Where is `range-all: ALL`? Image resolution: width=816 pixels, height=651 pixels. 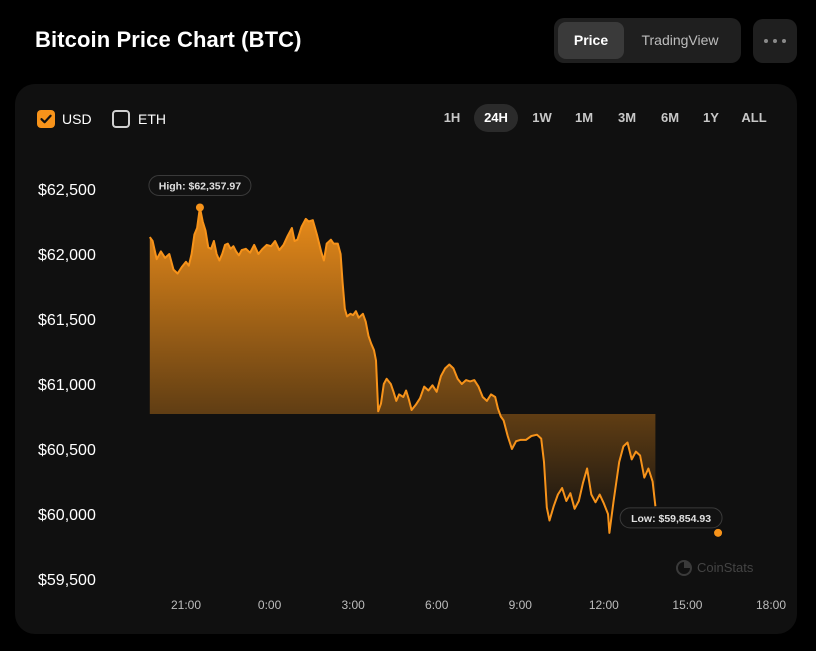
range-all: ALL is located at coordinates (754, 117).